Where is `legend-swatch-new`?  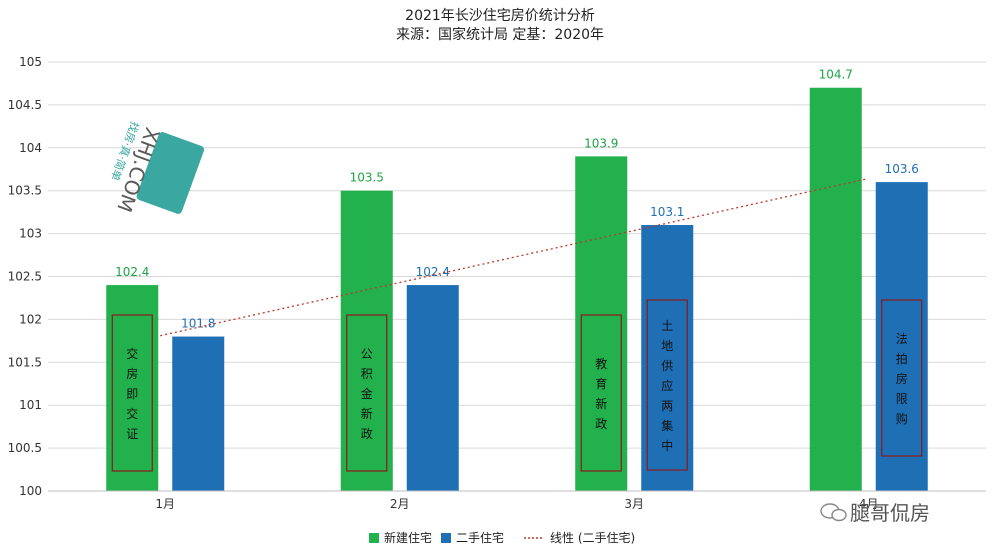 legend-swatch-new is located at coordinates (374, 538).